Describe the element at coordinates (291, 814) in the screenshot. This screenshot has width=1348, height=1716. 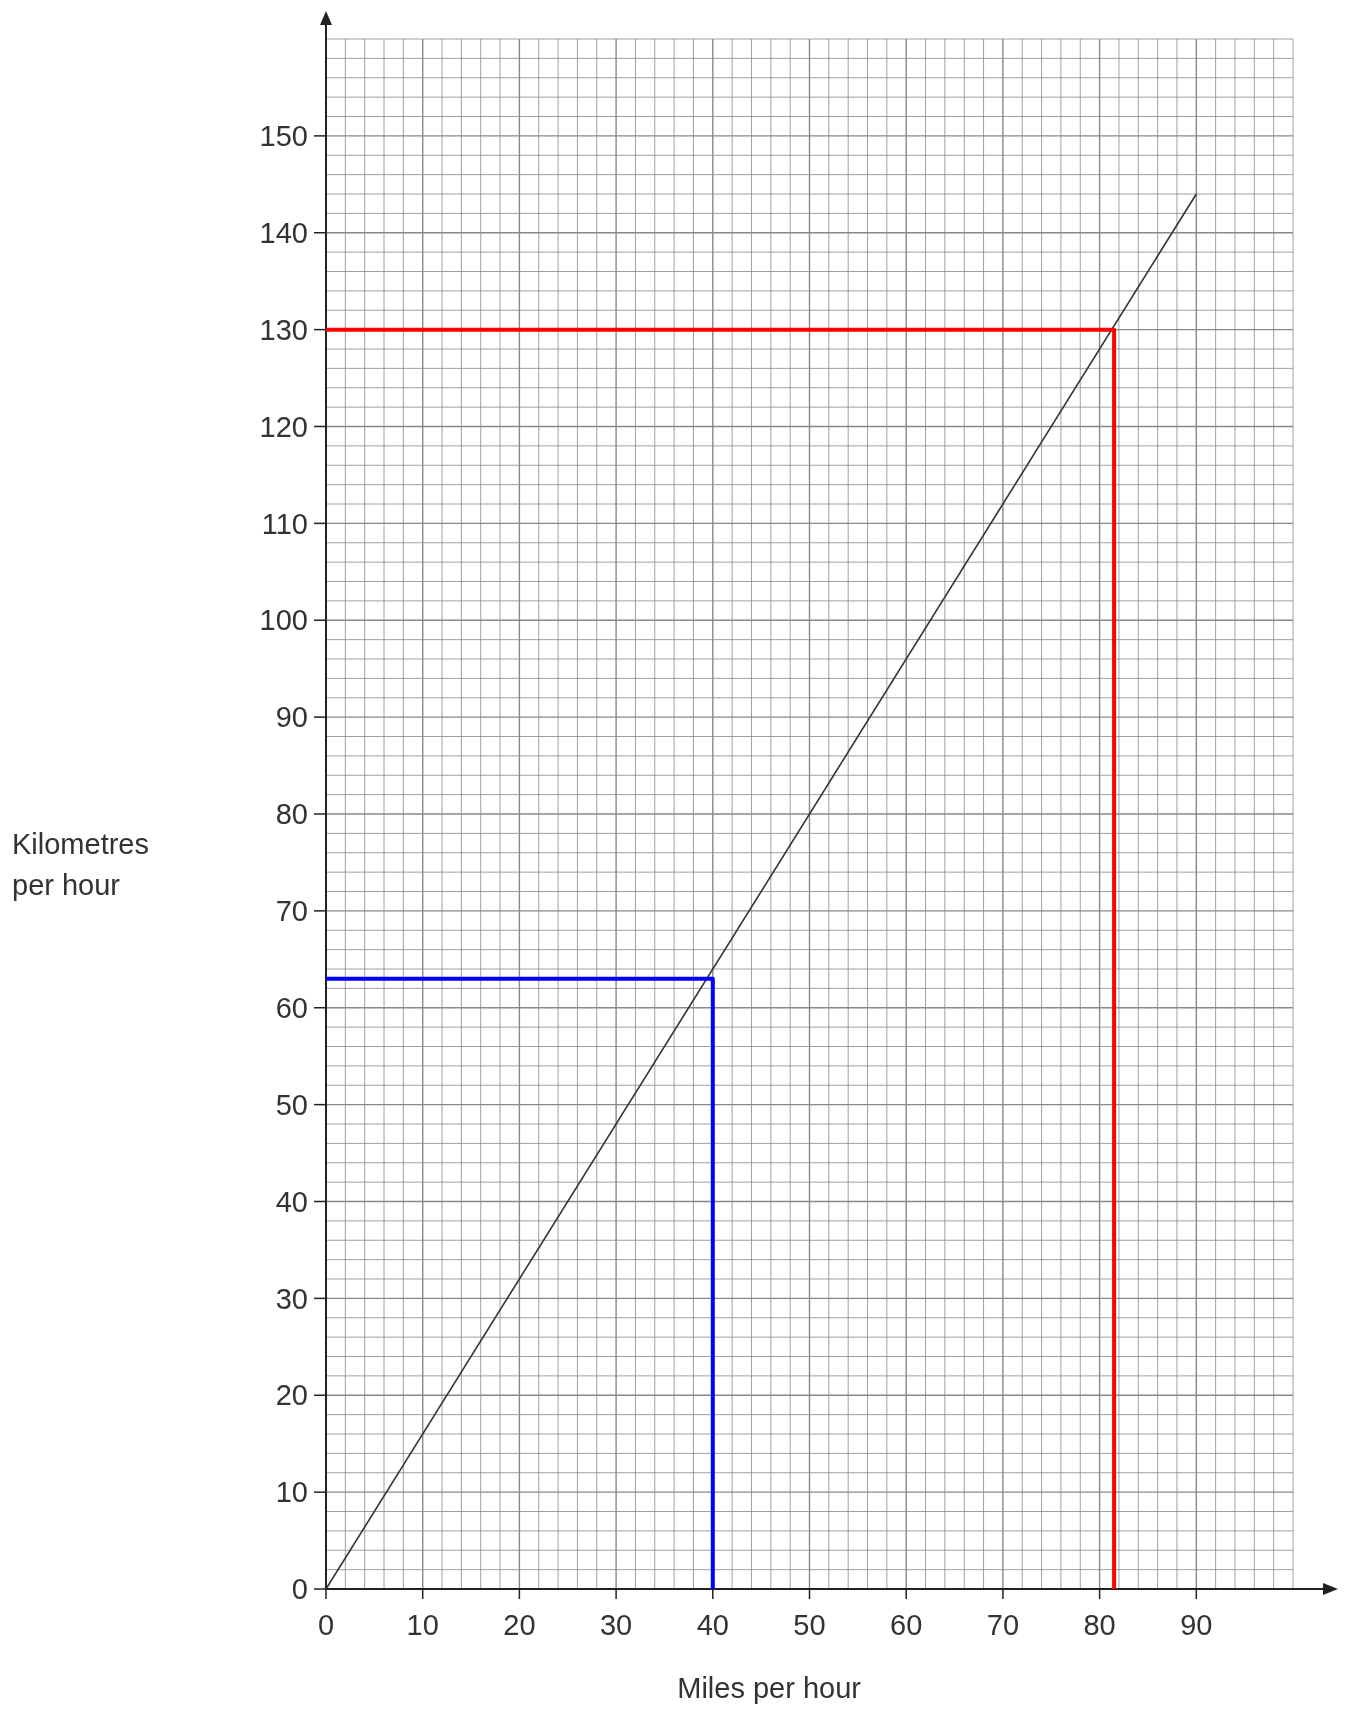
I see `y-tick-label: 80` at that location.